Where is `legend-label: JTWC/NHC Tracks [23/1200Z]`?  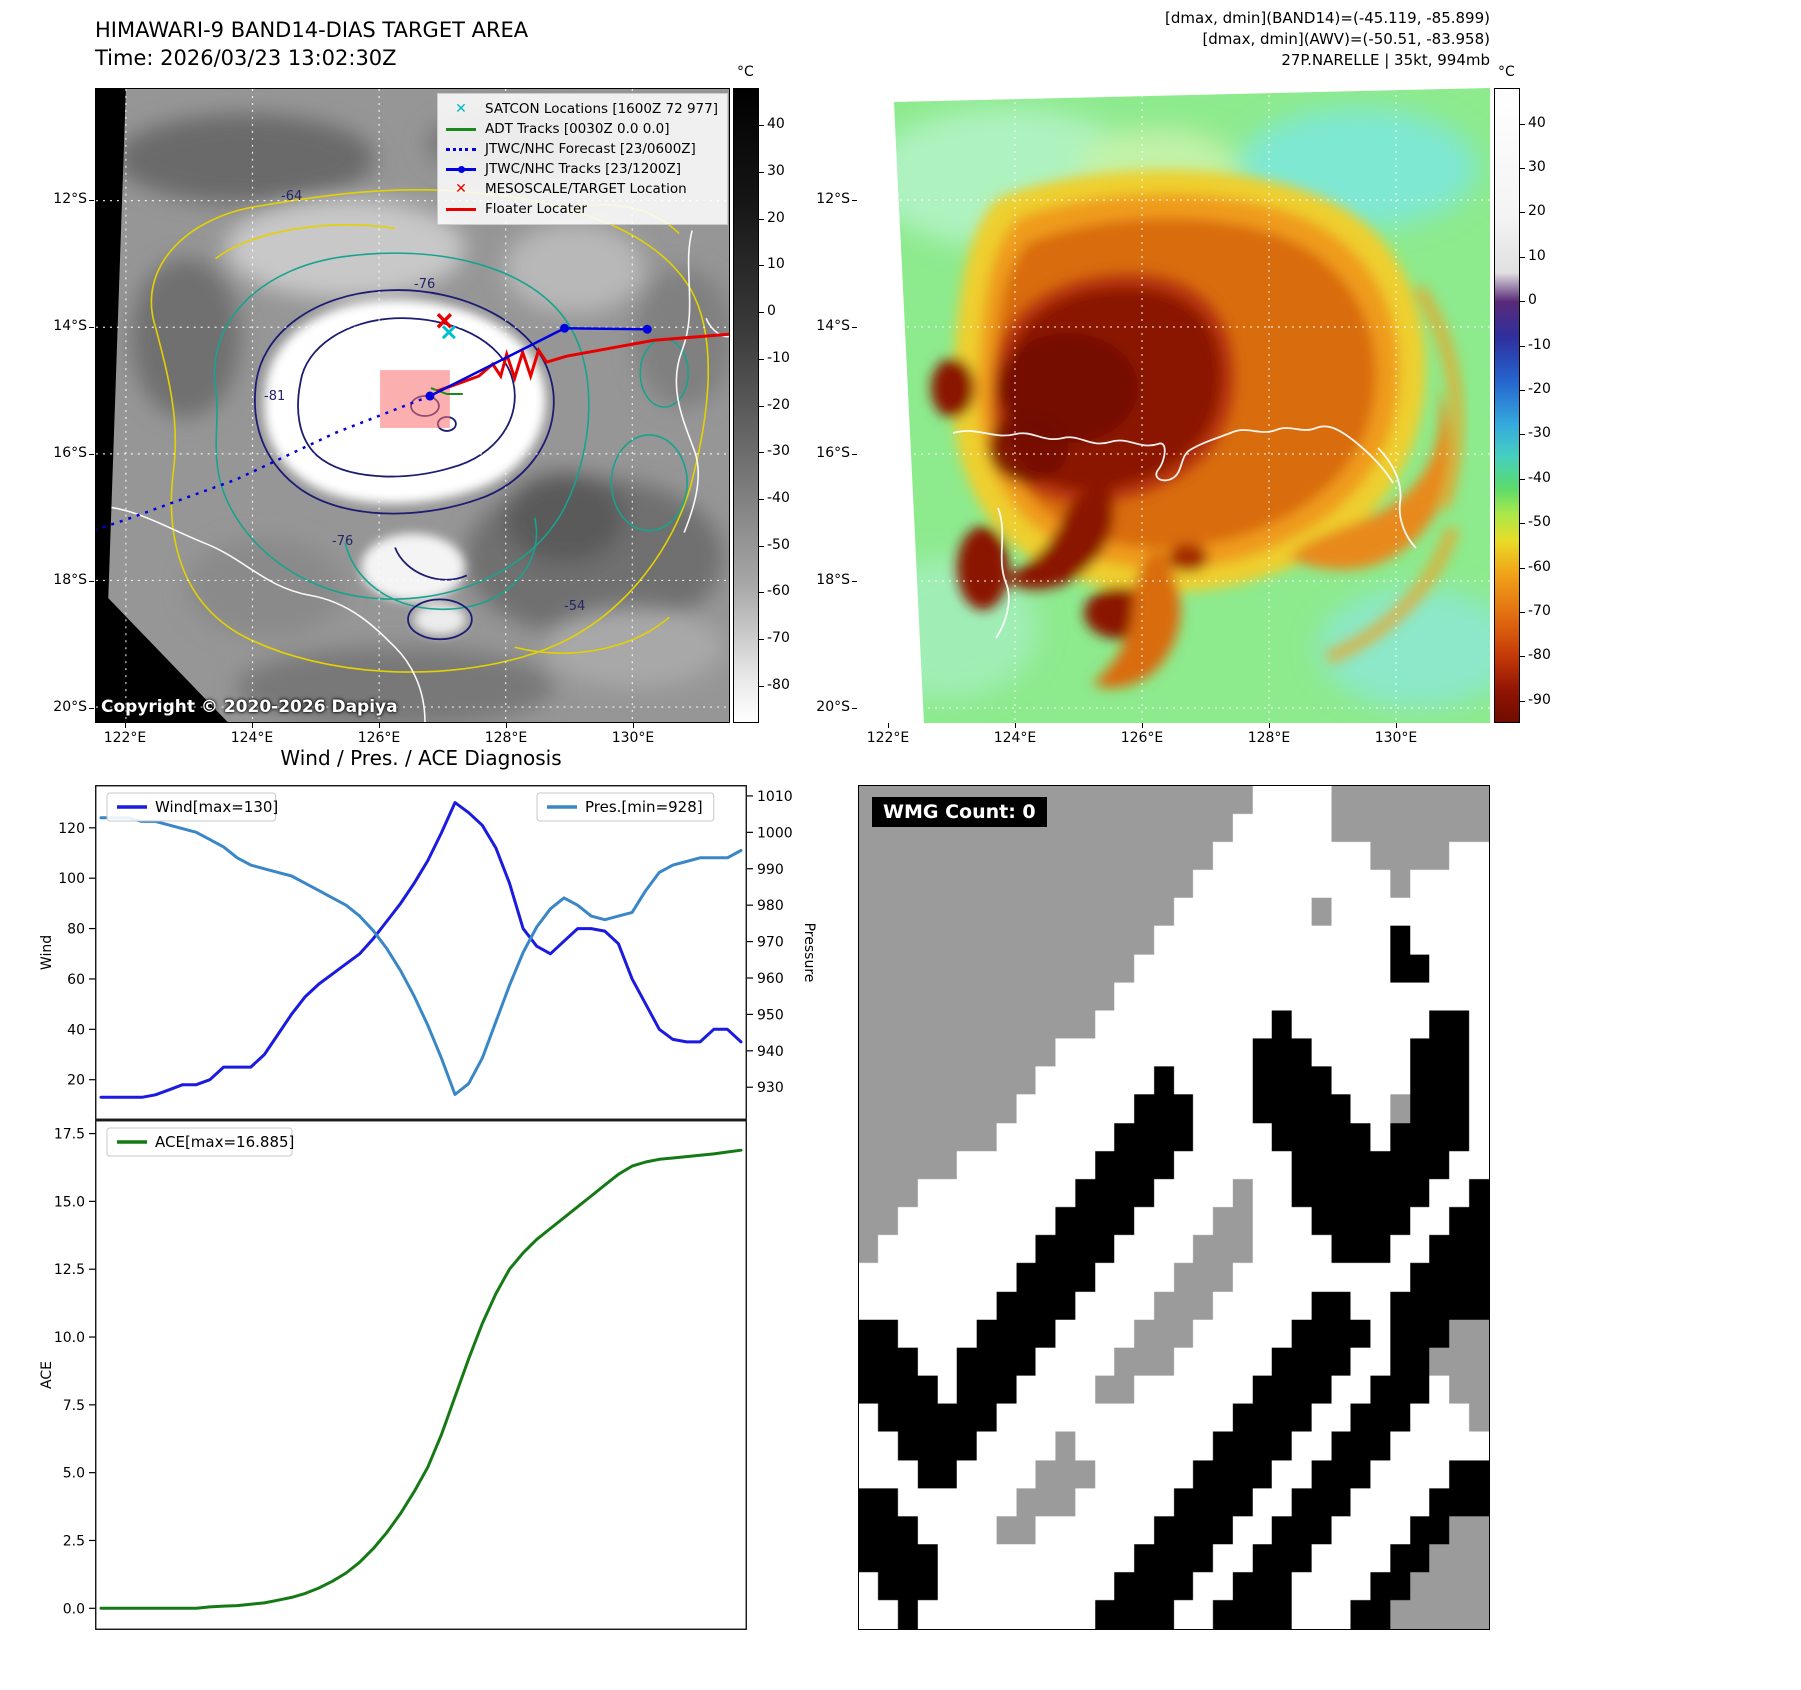 legend-label: JTWC/NHC Tracks [23/1200Z] is located at coordinates (583, 169).